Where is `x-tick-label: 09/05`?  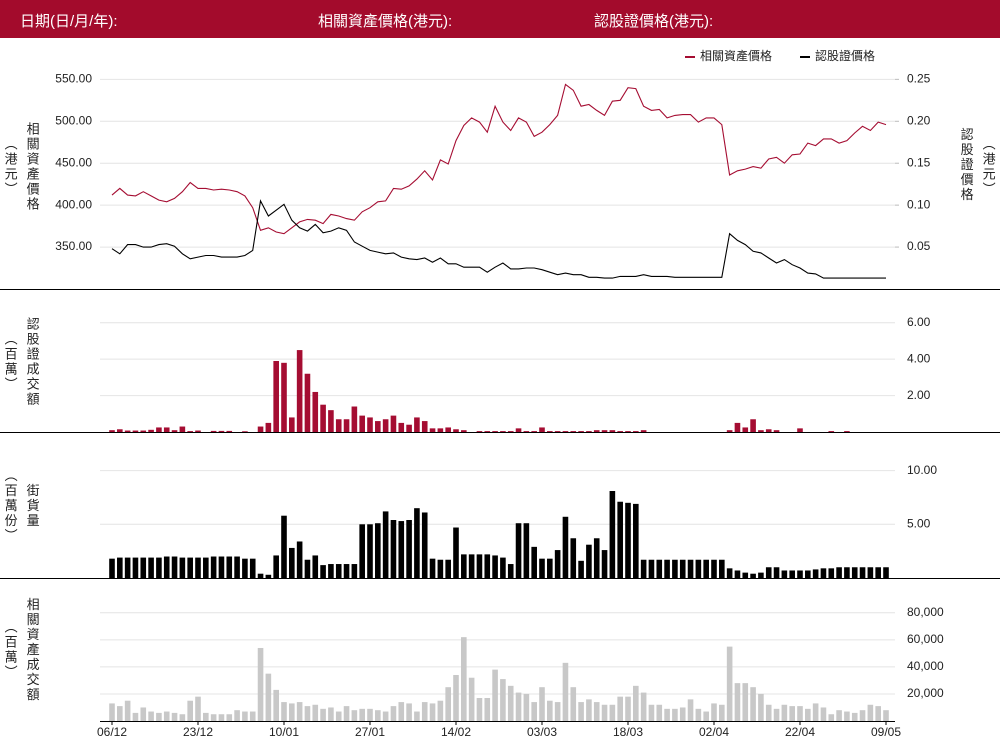 x-tick-label: 09/05 is located at coordinates (886, 732).